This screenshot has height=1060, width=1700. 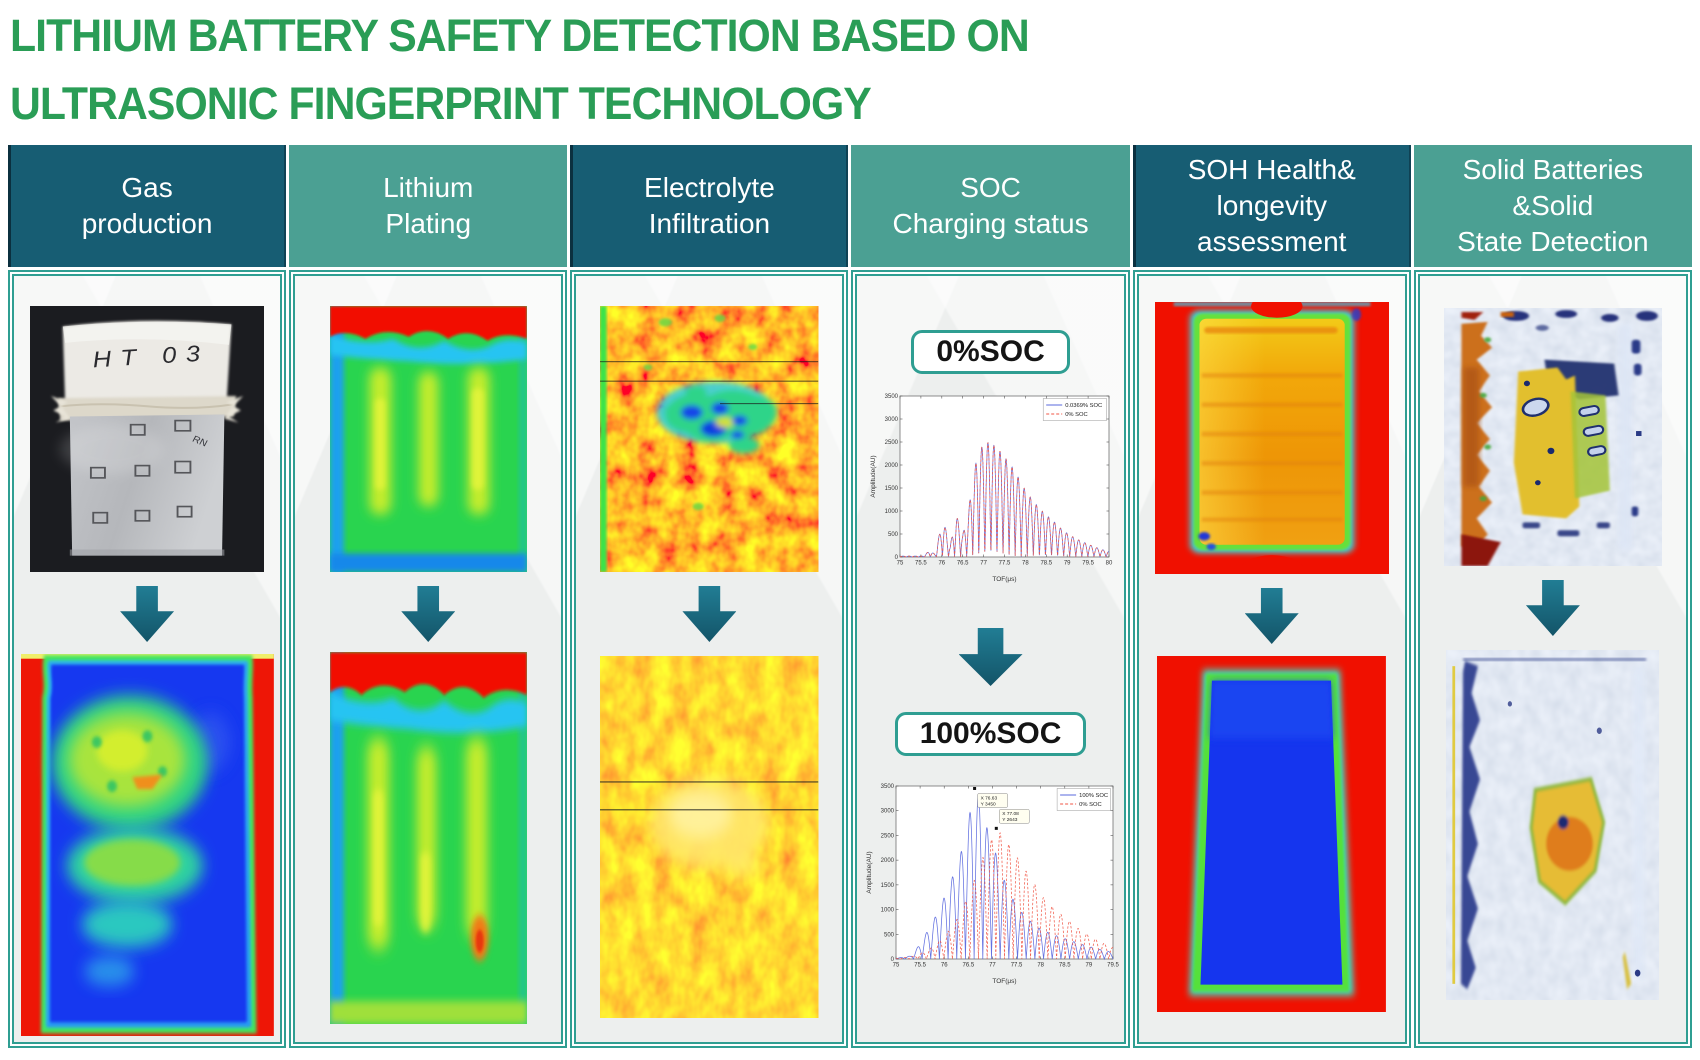 I want to click on main-title-line-2: ULTRASONIC FINGERPRINT TECHNOLOGY, so click(x=441, y=103).